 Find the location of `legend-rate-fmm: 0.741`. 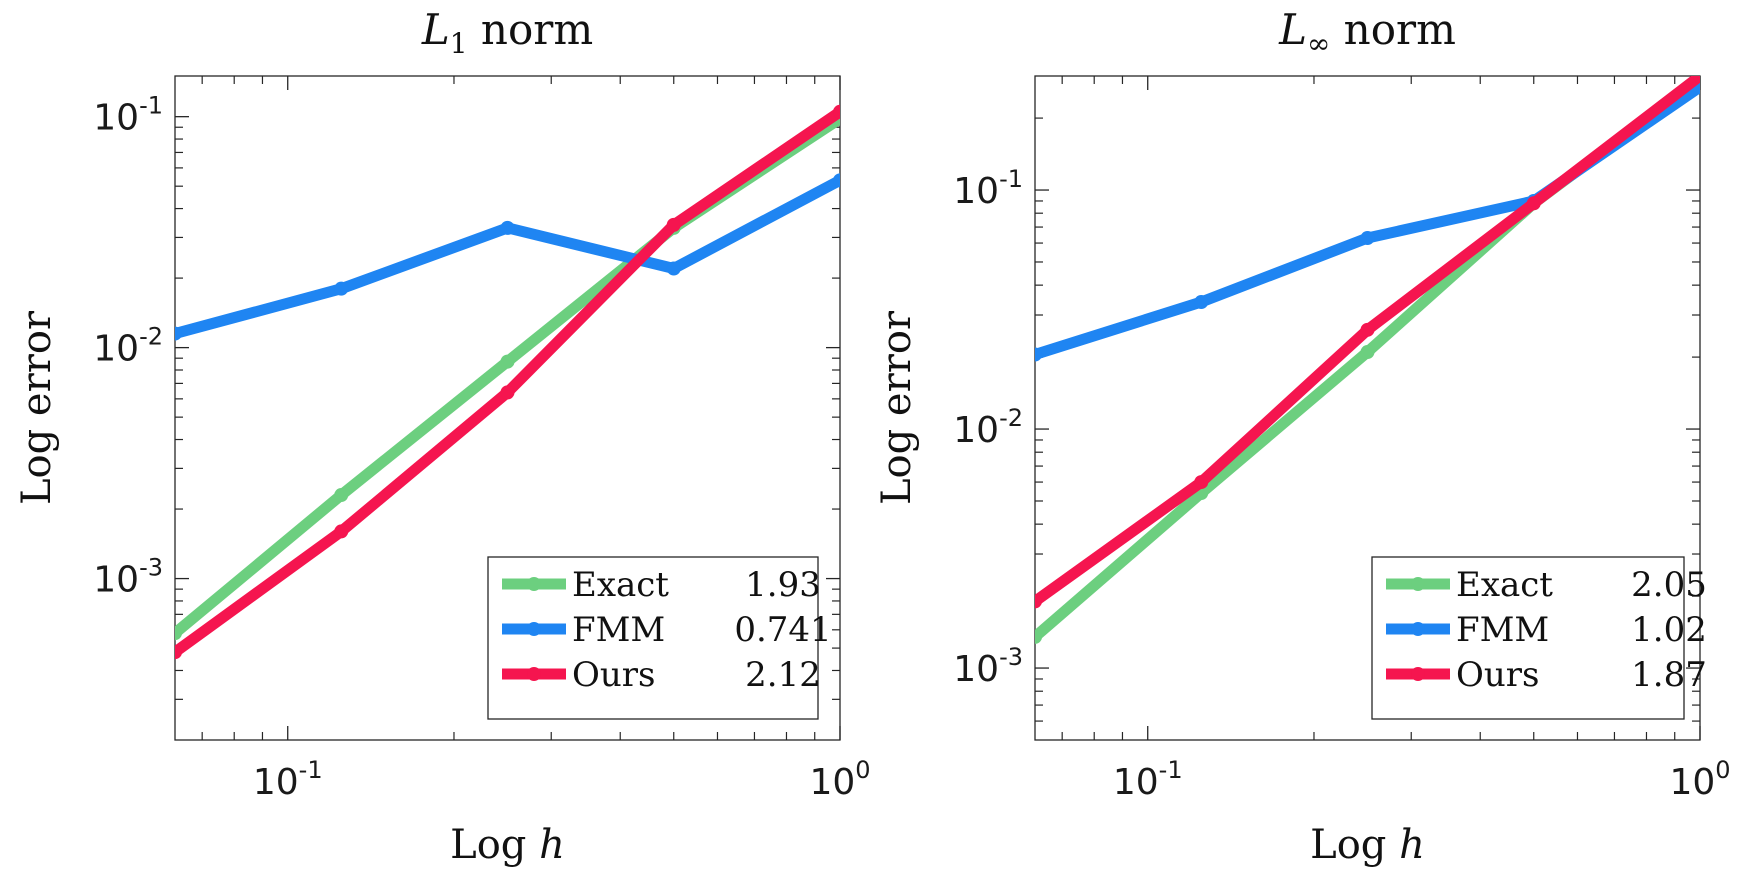

legend-rate-fmm: 0.741 is located at coordinates (782, 630).